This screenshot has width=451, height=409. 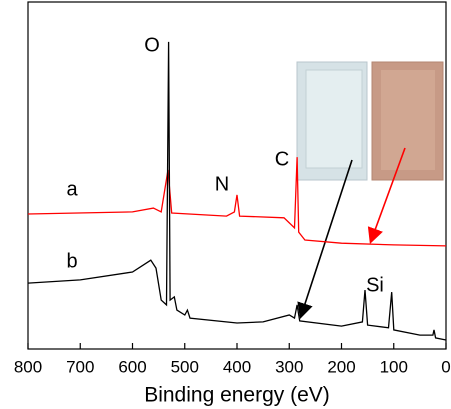 What do you see at coordinates (237, 395) in the screenshot?
I see `x-axis-label: Binding energy (eV)` at bounding box center [237, 395].